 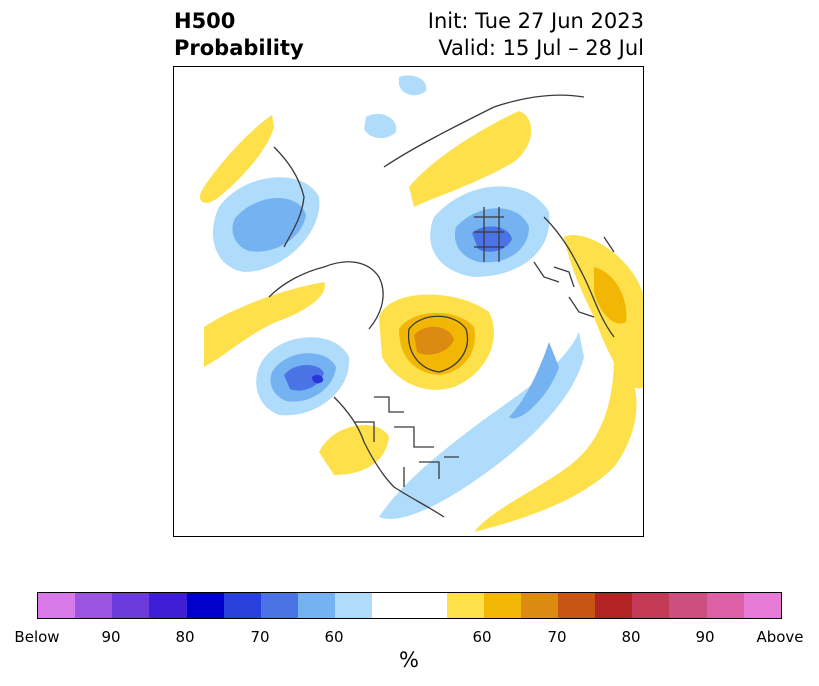 What do you see at coordinates (409, 660) in the screenshot?
I see `colorbar-unit: %` at bounding box center [409, 660].